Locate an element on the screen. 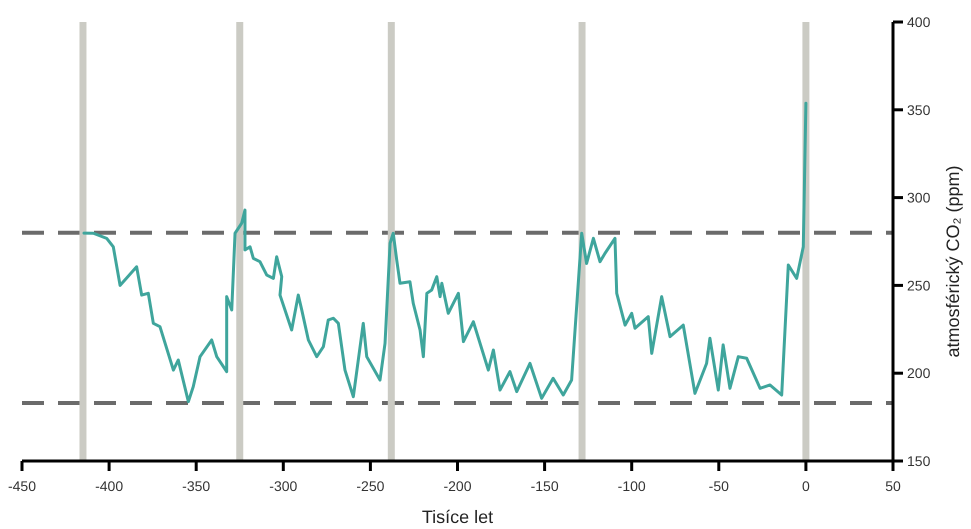  y-tick-label: 200 is located at coordinates (919, 373).